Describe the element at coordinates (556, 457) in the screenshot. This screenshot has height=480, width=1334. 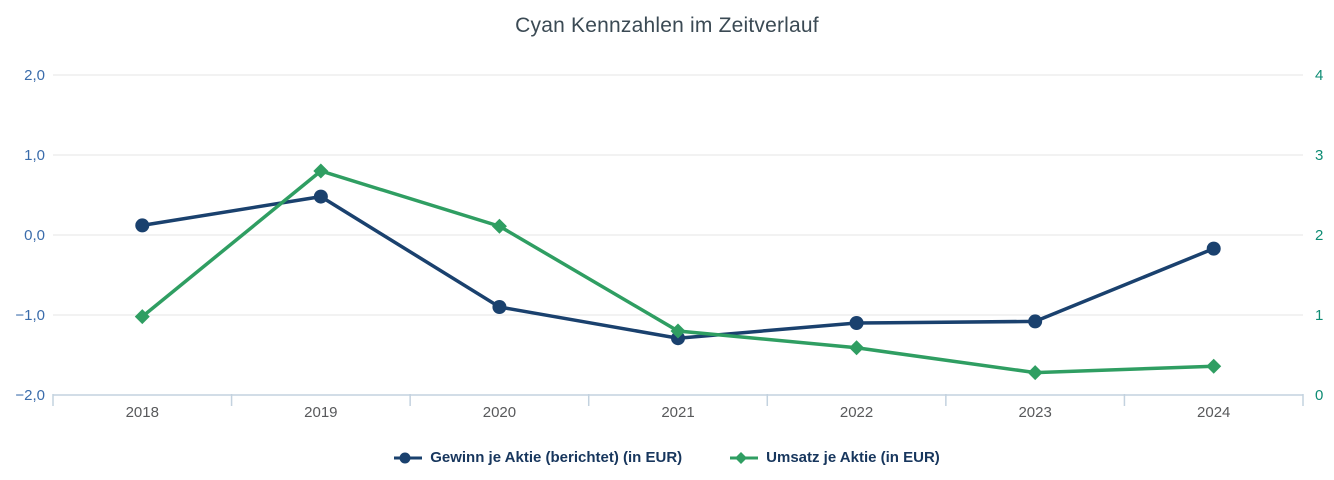
I see `legend-label-gewinn: Gewinn je Aktie (berichtet) (in EUR)` at that location.